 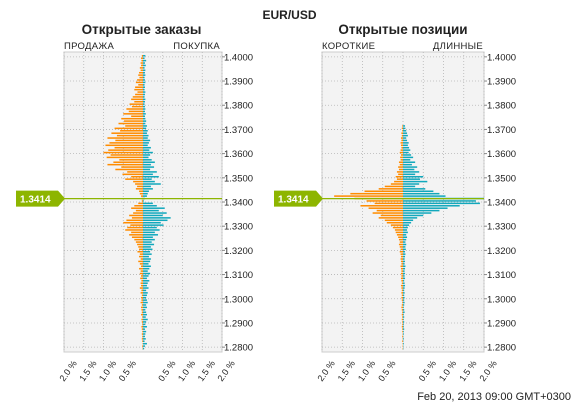 What do you see at coordinates (501, 82) in the screenshot?
I see `y-tick-label: 1.3900` at bounding box center [501, 82].